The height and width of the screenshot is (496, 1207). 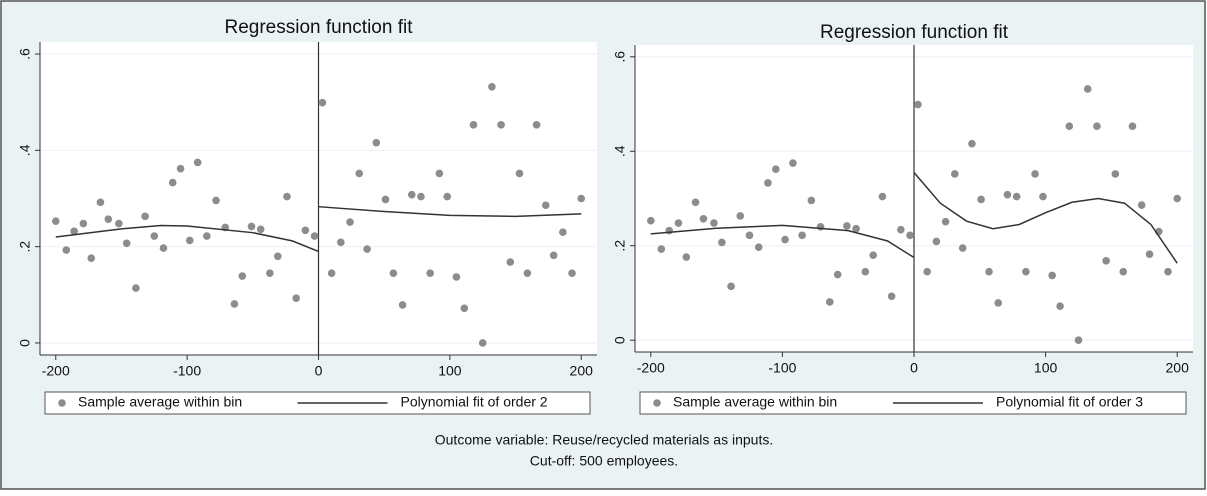 I want to click on x-tick-label: 200, so click(x=582, y=371).